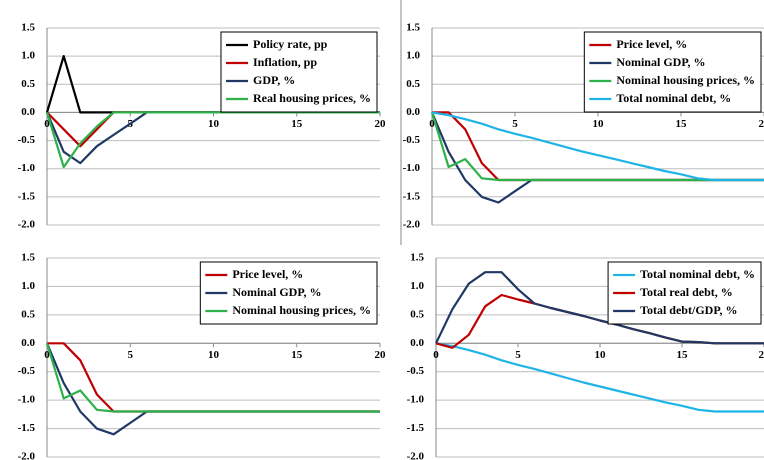 The width and height of the screenshot is (764, 460). Describe the element at coordinates (274, 80) in the screenshot. I see `legend-label: GDP, %` at that location.